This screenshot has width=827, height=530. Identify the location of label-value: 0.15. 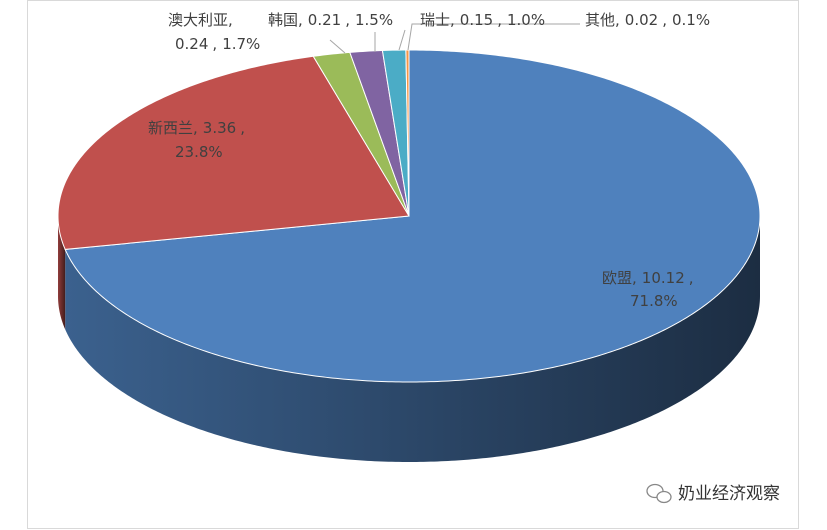
(476, 20).